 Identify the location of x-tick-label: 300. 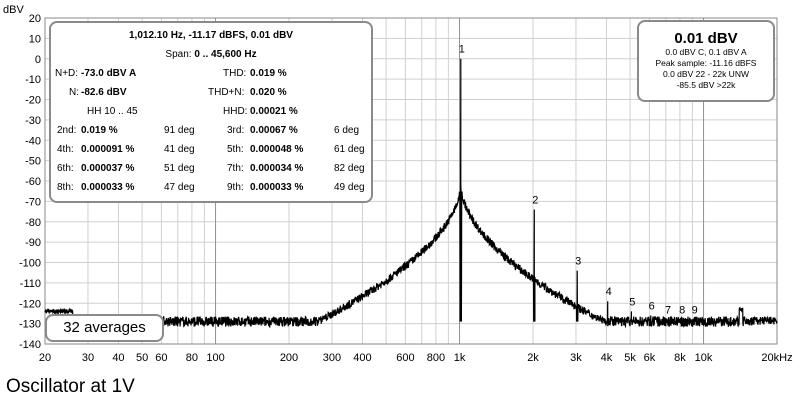
(332, 358).